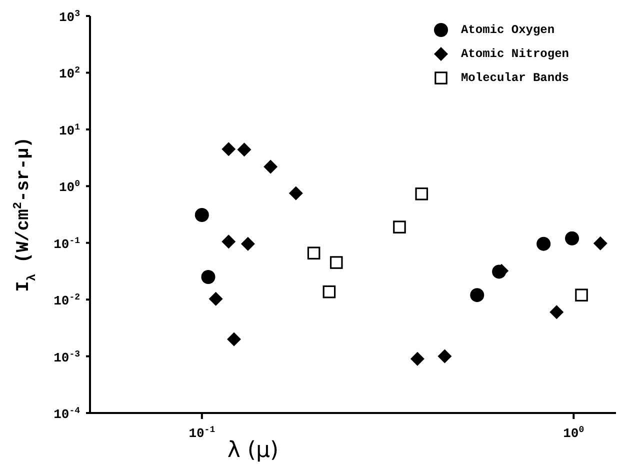 The image size is (619, 473). Describe the element at coordinates (507, 30) in the screenshot. I see `legend-label: Atomic Oxygen` at that location.